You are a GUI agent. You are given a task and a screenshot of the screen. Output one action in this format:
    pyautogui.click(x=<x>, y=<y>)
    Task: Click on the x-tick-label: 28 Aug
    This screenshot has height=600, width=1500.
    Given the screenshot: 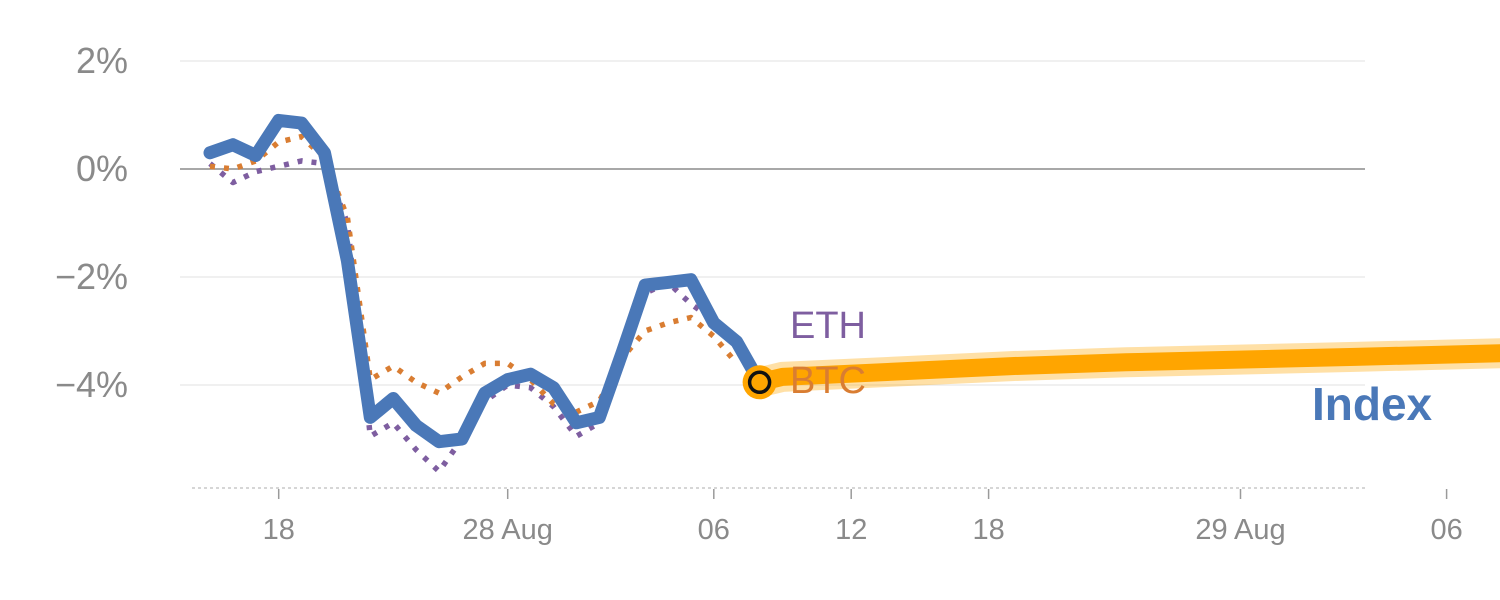 What is the action you would take?
    pyautogui.click(x=508, y=530)
    